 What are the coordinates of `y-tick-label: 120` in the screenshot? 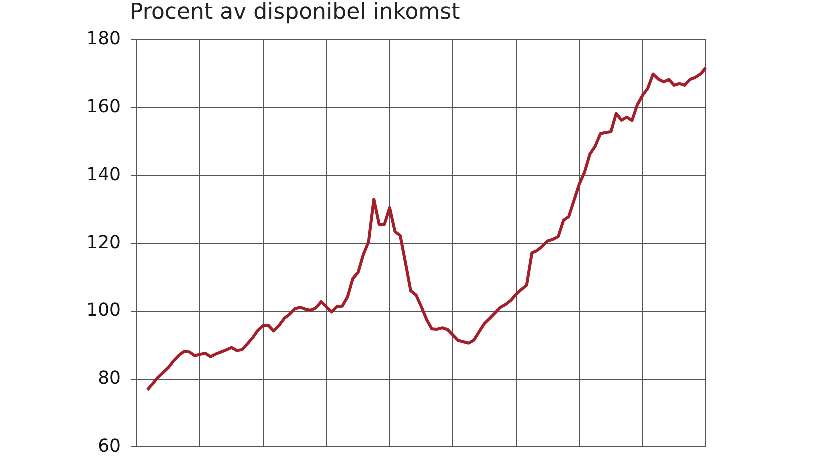 It's located at (103, 243).